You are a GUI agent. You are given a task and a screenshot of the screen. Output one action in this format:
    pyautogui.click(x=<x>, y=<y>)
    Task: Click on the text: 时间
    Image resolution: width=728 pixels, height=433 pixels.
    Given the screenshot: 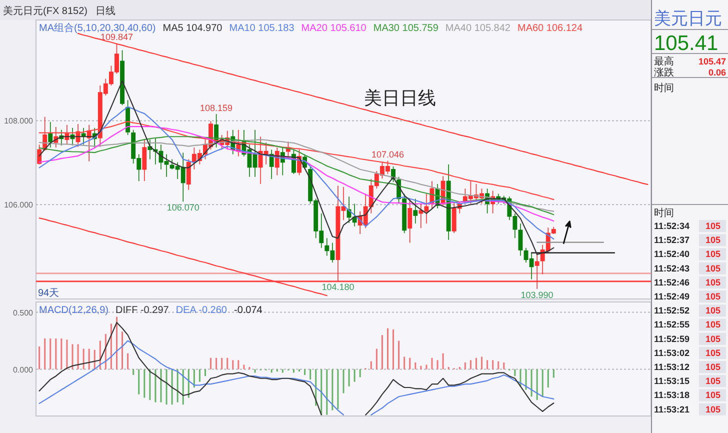 What is the action you would take?
    pyautogui.click(x=664, y=88)
    